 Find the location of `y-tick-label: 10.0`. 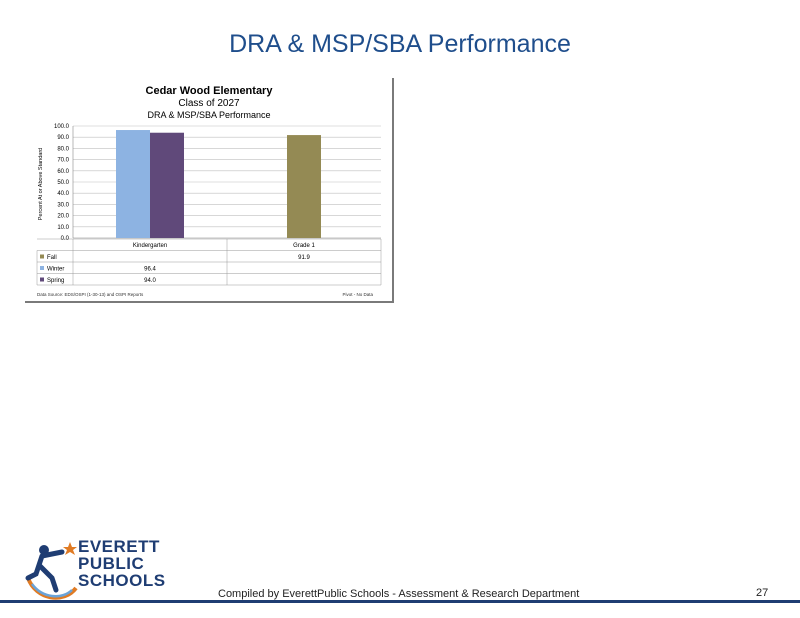

y-tick-label: 10.0 is located at coordinates (63, 228).